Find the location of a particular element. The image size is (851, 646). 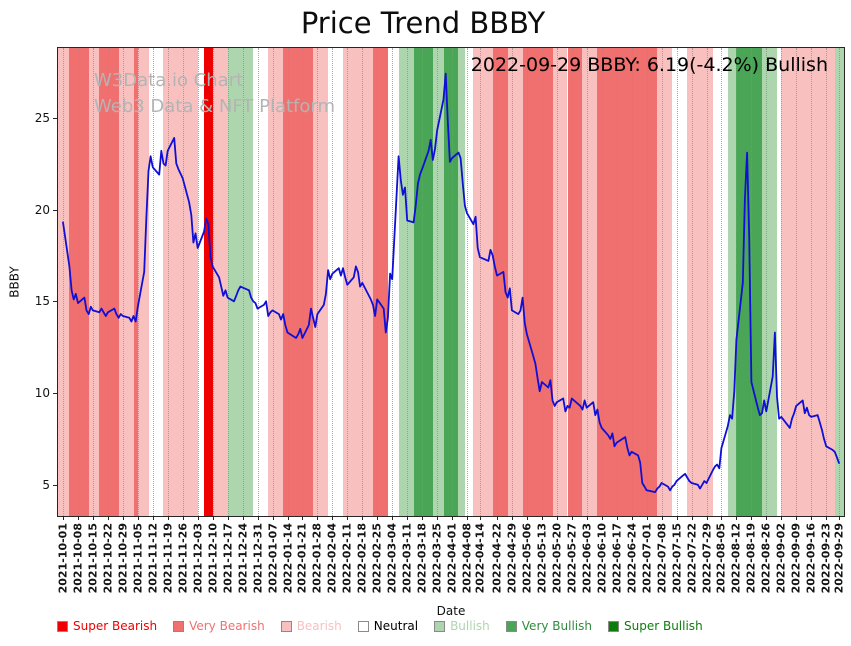

x-tick-label: 2021-10-08 is located at coordinates (78, 558).